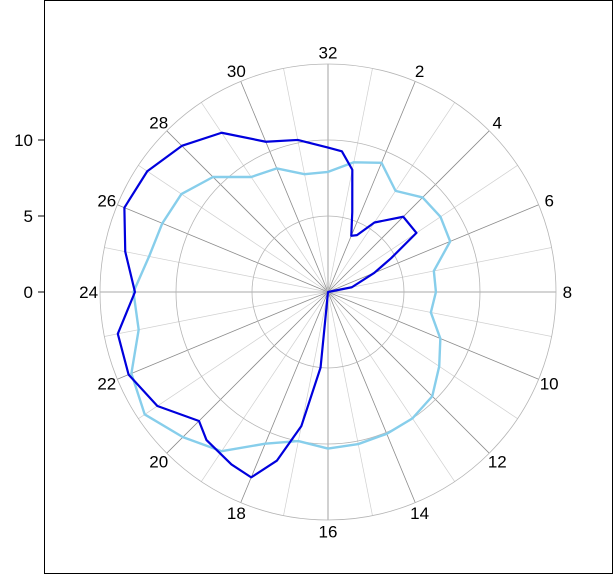  Describe the element at coordinates (567, 292) in the screenshot. I see `angular-tick-label: 8` at that location.